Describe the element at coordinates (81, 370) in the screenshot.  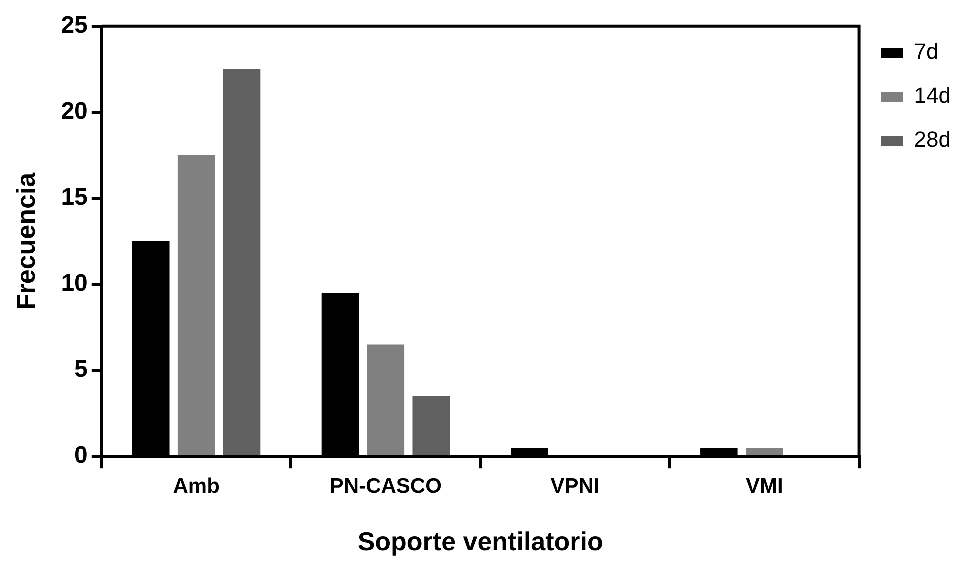
I see `y-tick-label: 5` at that location.